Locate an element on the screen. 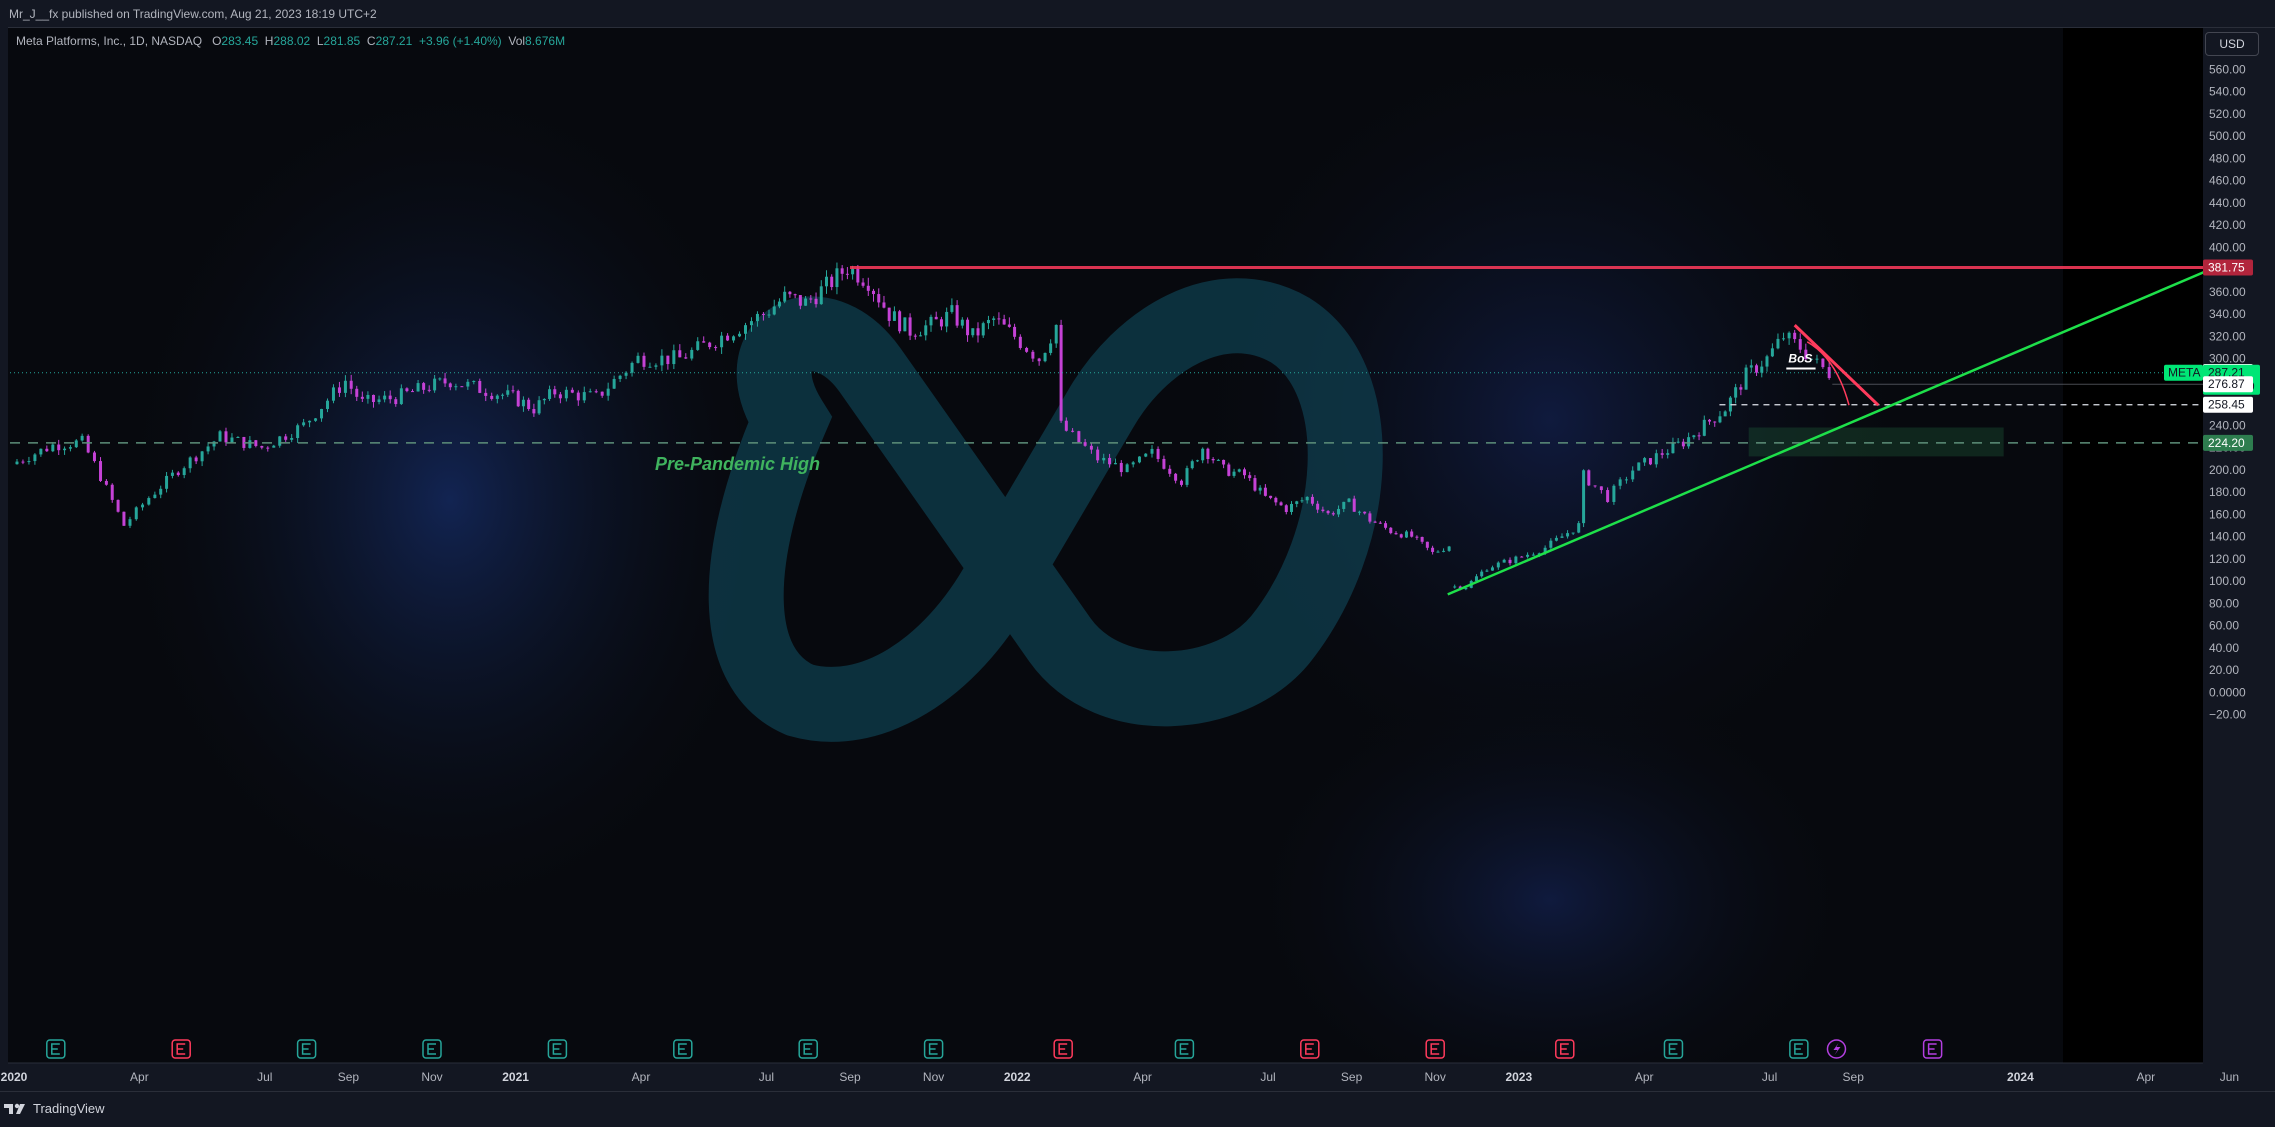 This screenshot has width=2275, height=1127. symbol-tag: META is located at coordinates (2184, 373).